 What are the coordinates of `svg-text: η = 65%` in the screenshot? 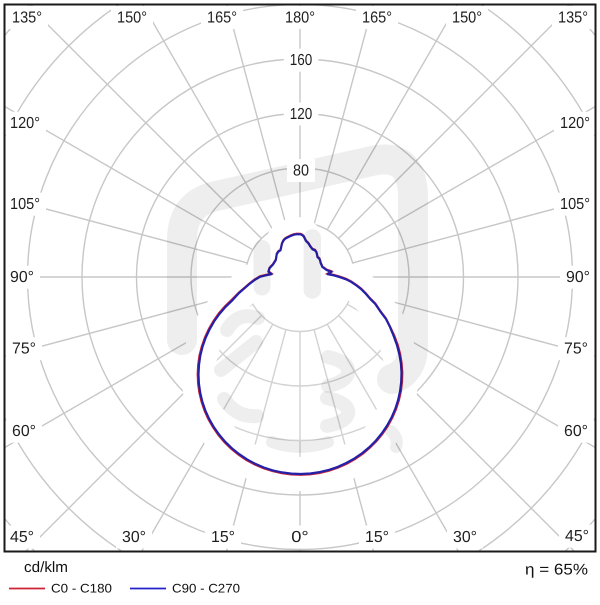 It's located at (556, 570).